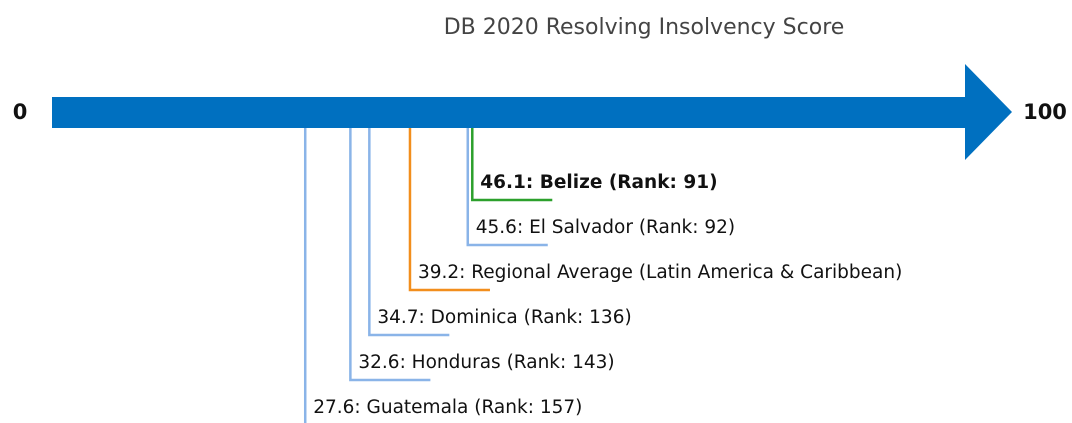  I want to click on axis-arrow-body, so click(509, 112).